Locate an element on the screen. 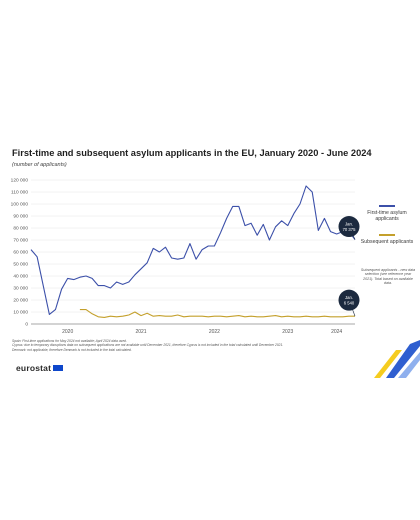 The width and height of the screenshot is (420, 520). legend-item-first-time: First-time asylum applicants is located at coordinates (387, 213).